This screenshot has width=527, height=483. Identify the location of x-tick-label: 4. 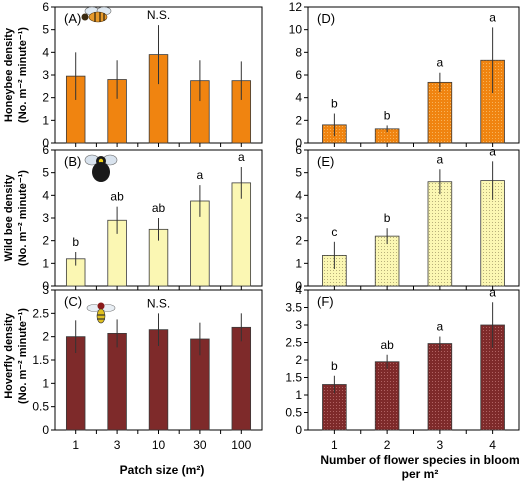
(492, 445).